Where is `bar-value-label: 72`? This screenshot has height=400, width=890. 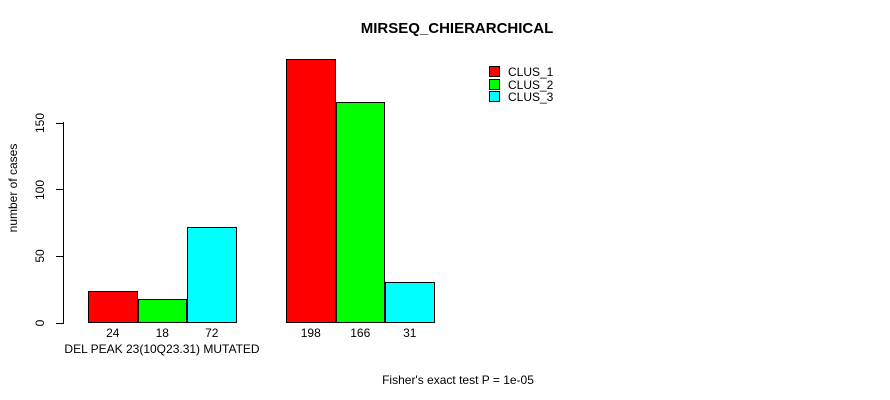 bar-value-label: 72 is located at coordinates (212, 333).